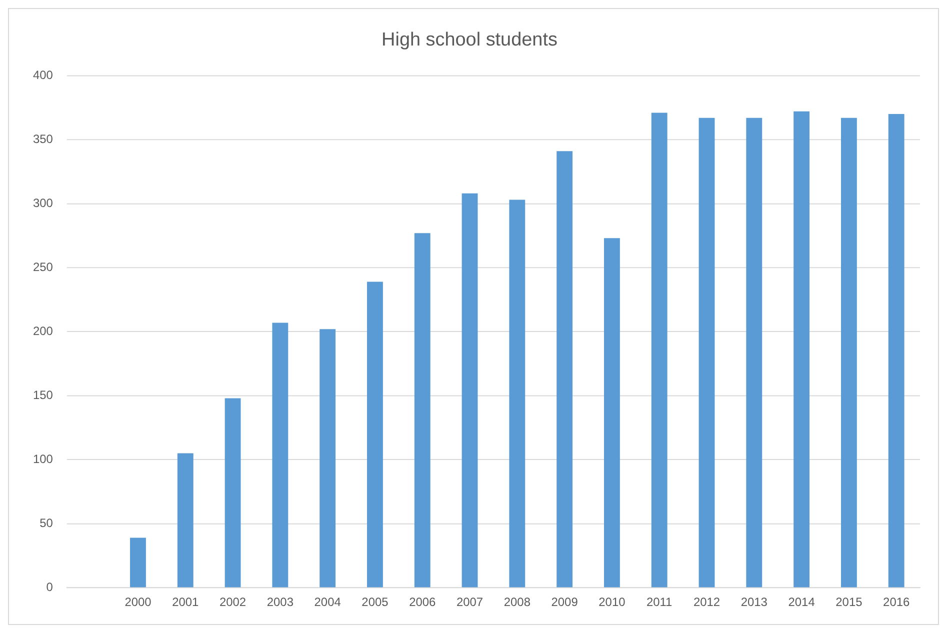  I want to click on x-tick-label: 2000, so click(138, 602).